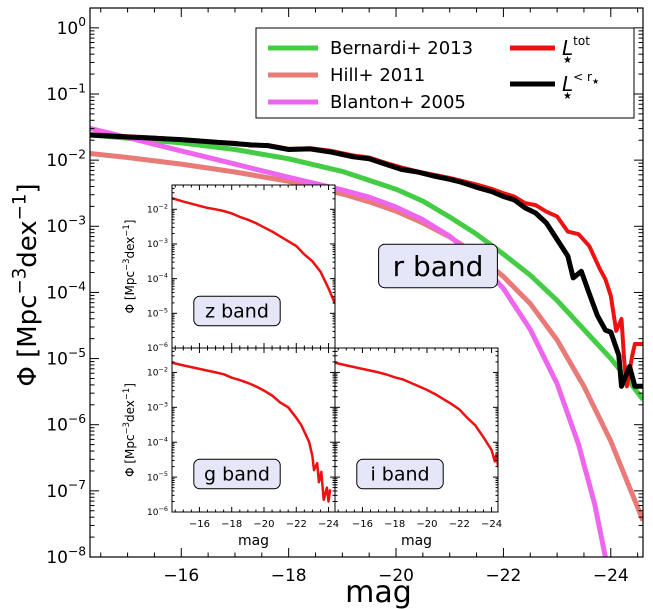 This screenshot has height=609, width=653. What do you see at coordinates (77, 551) in the screenshot?
I see `tick-exponent: −8` at bounding box center [77, 551].